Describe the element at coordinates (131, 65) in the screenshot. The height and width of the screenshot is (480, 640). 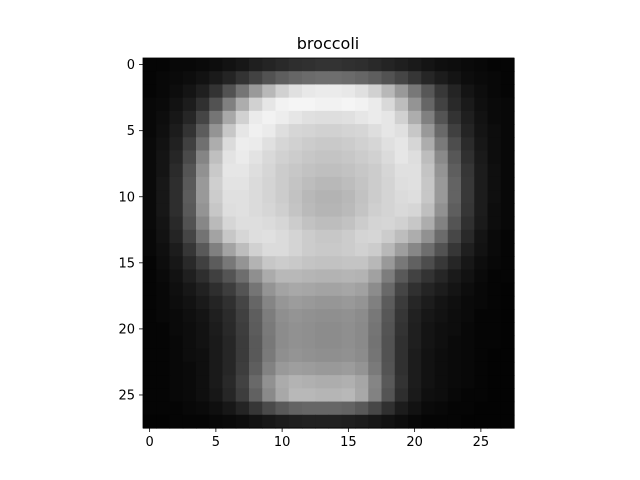
I see `y-tick-label: 0` at that location.